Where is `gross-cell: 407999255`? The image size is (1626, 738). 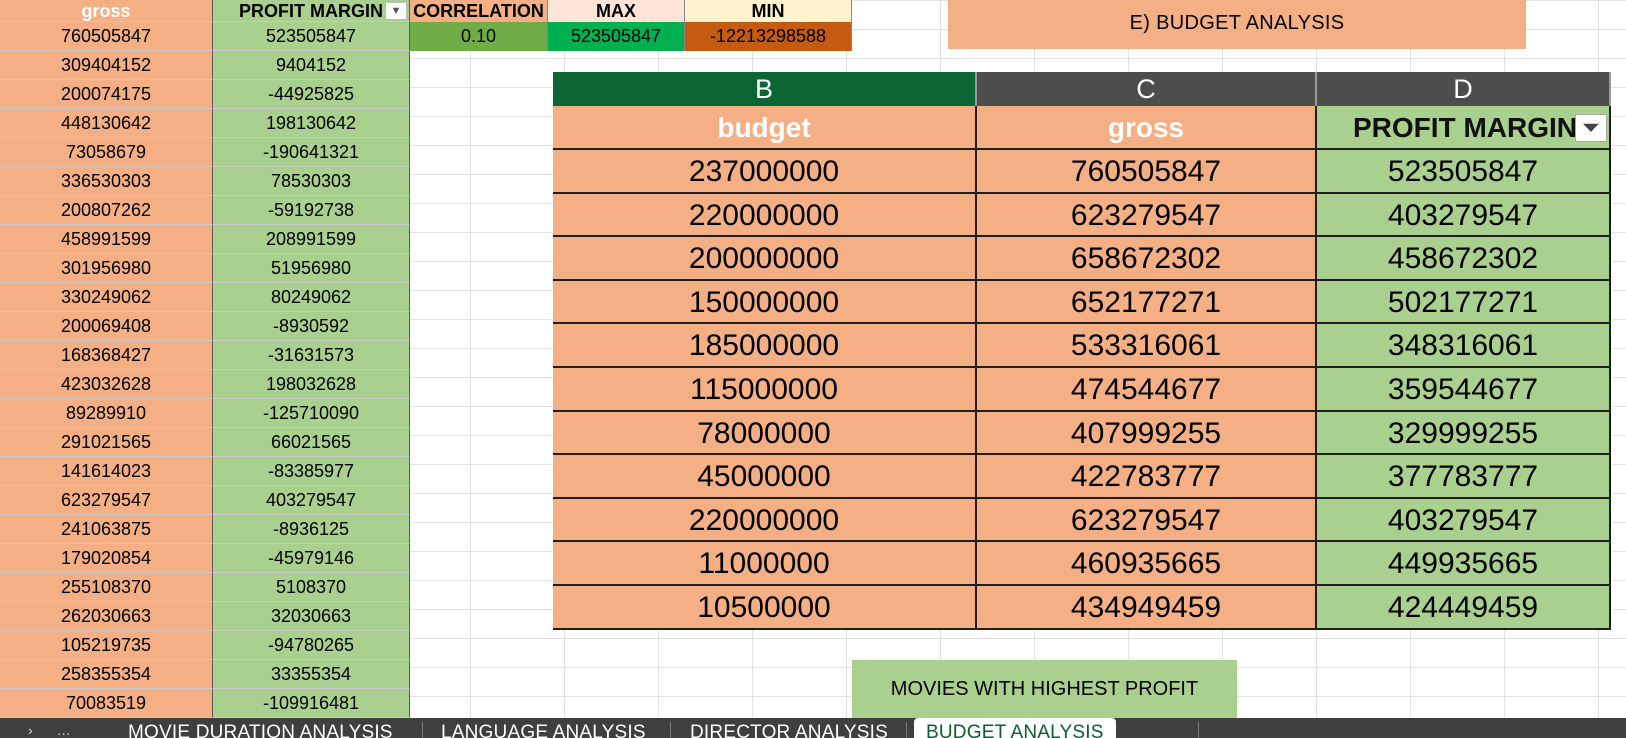
gross-cell: 407999255 is located at coordinates (1147, 433).